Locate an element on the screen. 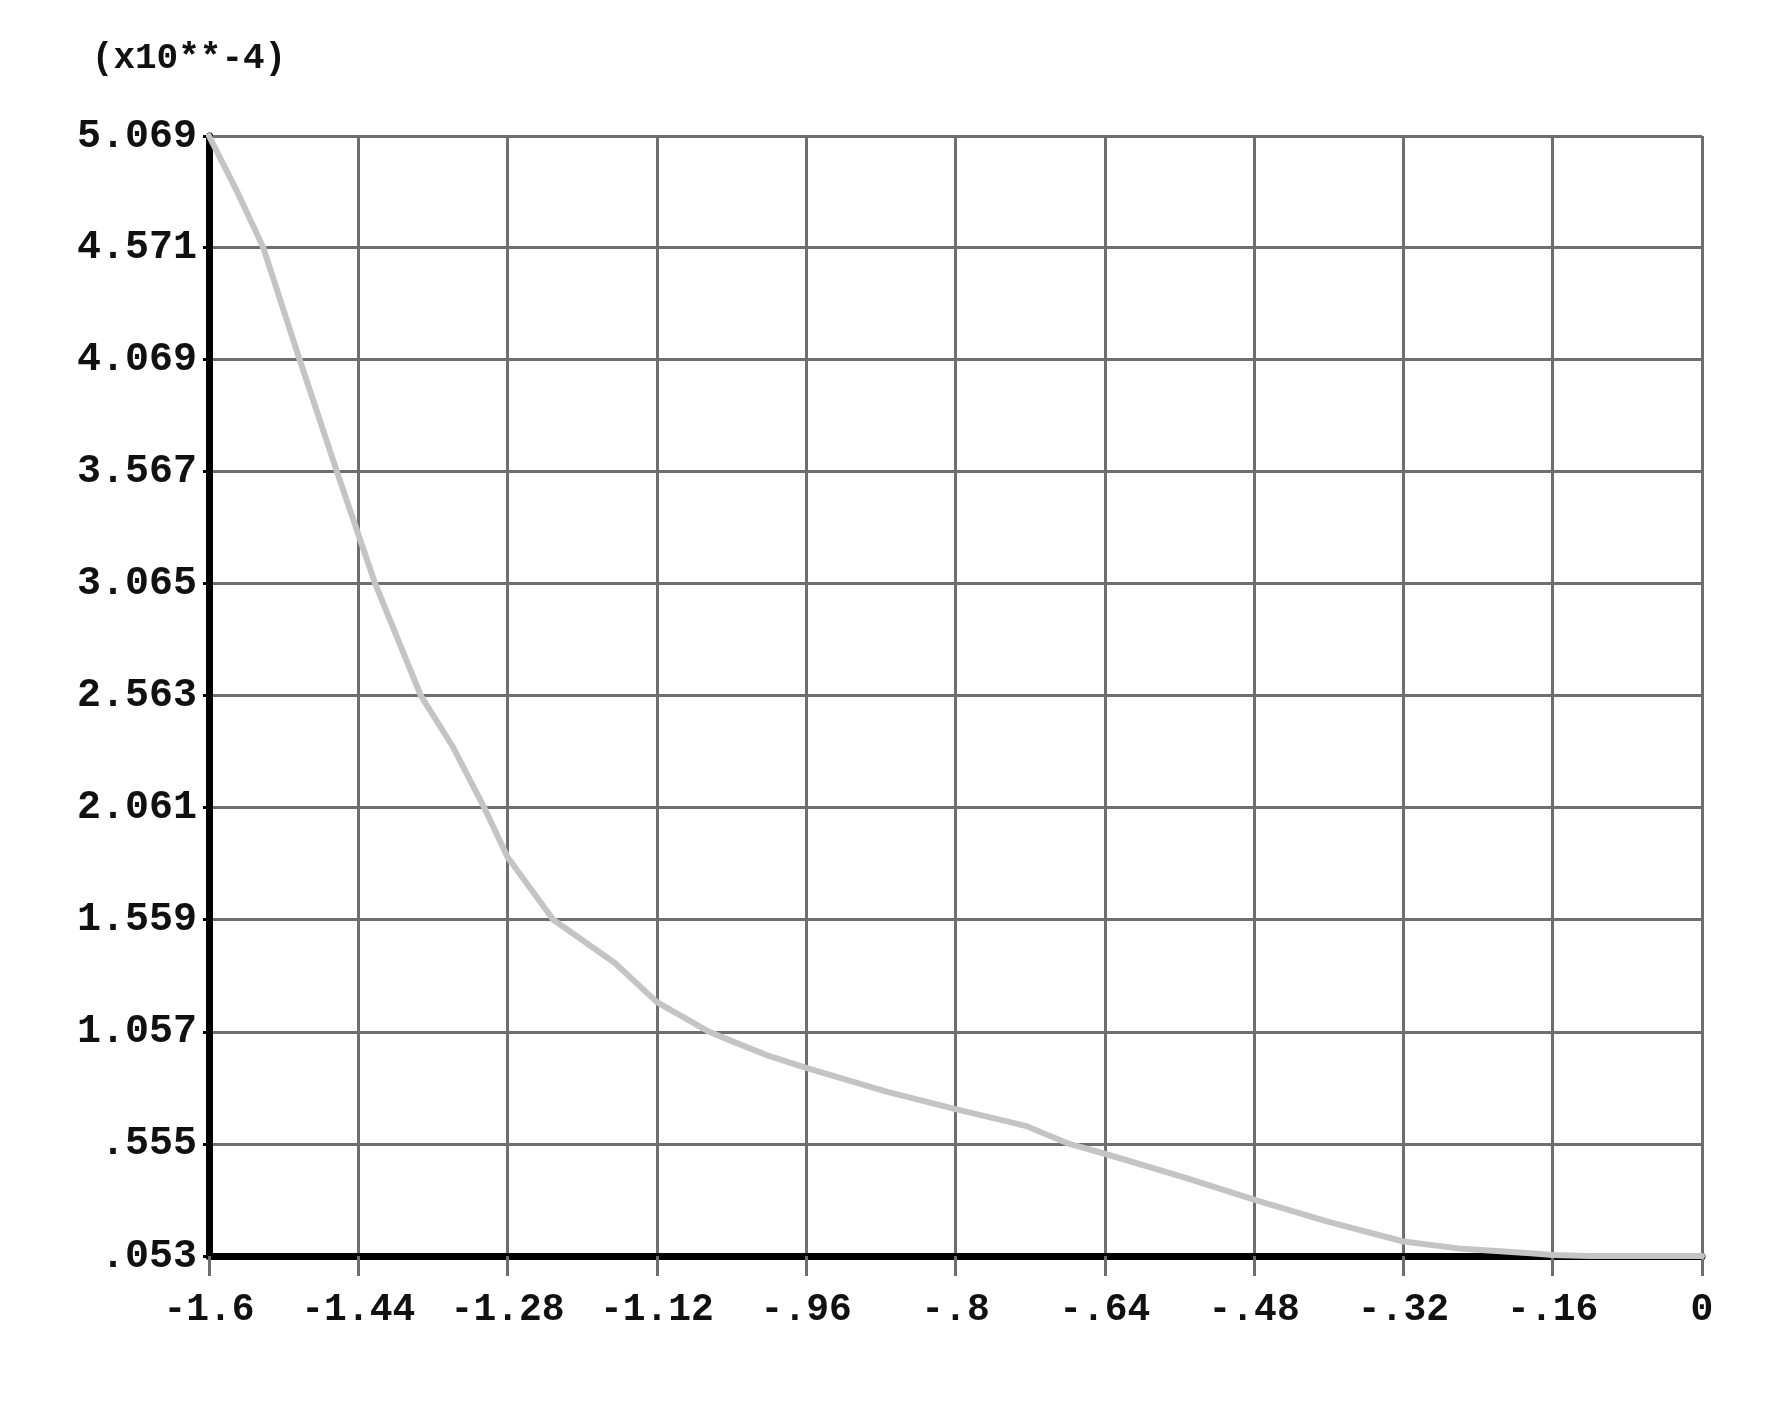 This screenshot has height=1421, width=1772. y-tick-label: 2.061 is located at coordinates (136, 808).